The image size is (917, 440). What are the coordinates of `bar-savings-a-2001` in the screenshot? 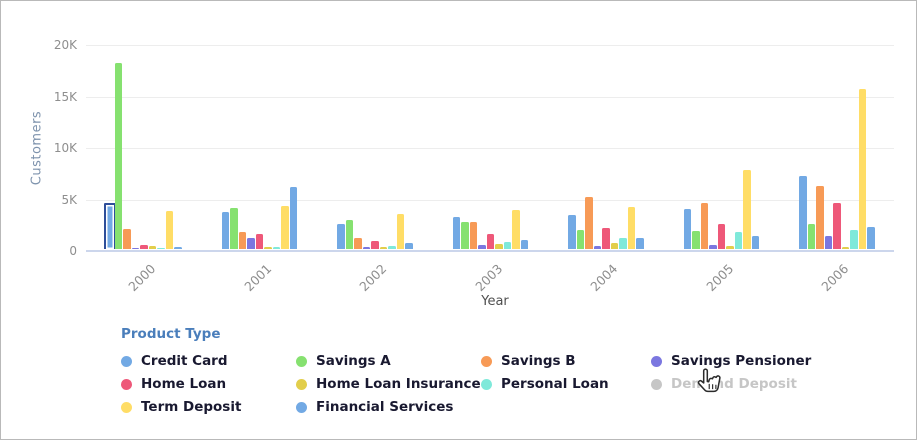 It's located at (234, 228).